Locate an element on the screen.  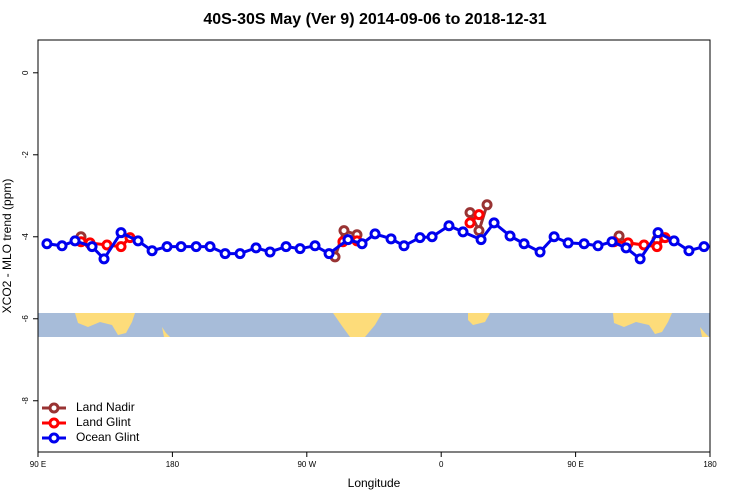
y-axis-label: XCO2 - MLO trend (ppm) is located at coordinates (7, 246).